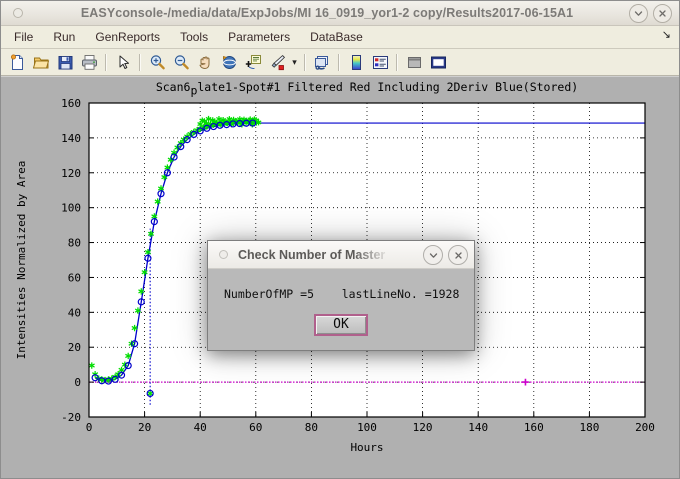 Image resolution: width=680 pixels, height=479 pixels. Describe the element at coordinates (77, 382) in the screenshot. I see `ytick-label: 0` at that location.